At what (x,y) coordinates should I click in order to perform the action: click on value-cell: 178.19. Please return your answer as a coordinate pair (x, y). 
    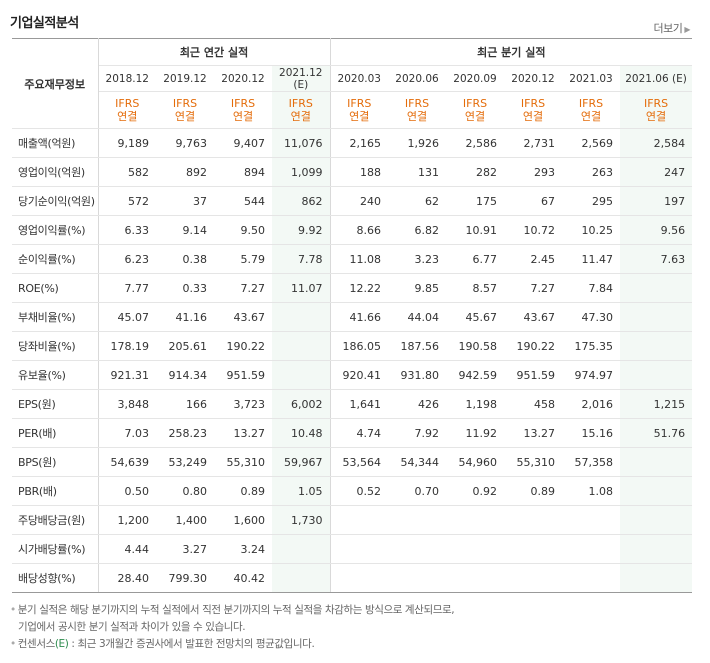
    Looking at the image, I should click on (127, 346).